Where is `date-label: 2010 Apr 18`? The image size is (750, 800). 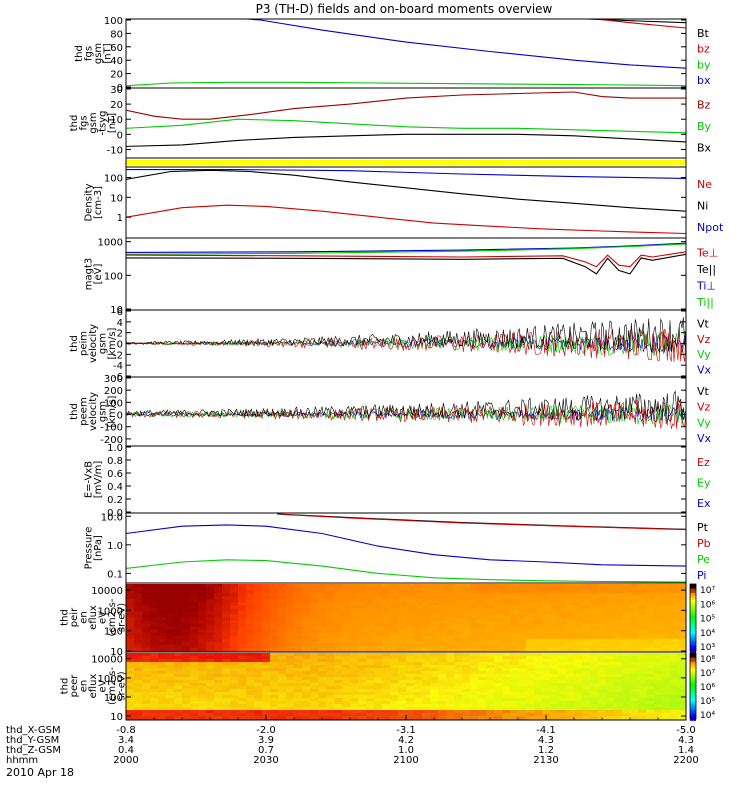
date-label: 2010 Apr 18 is located at coordinates (40, 772).